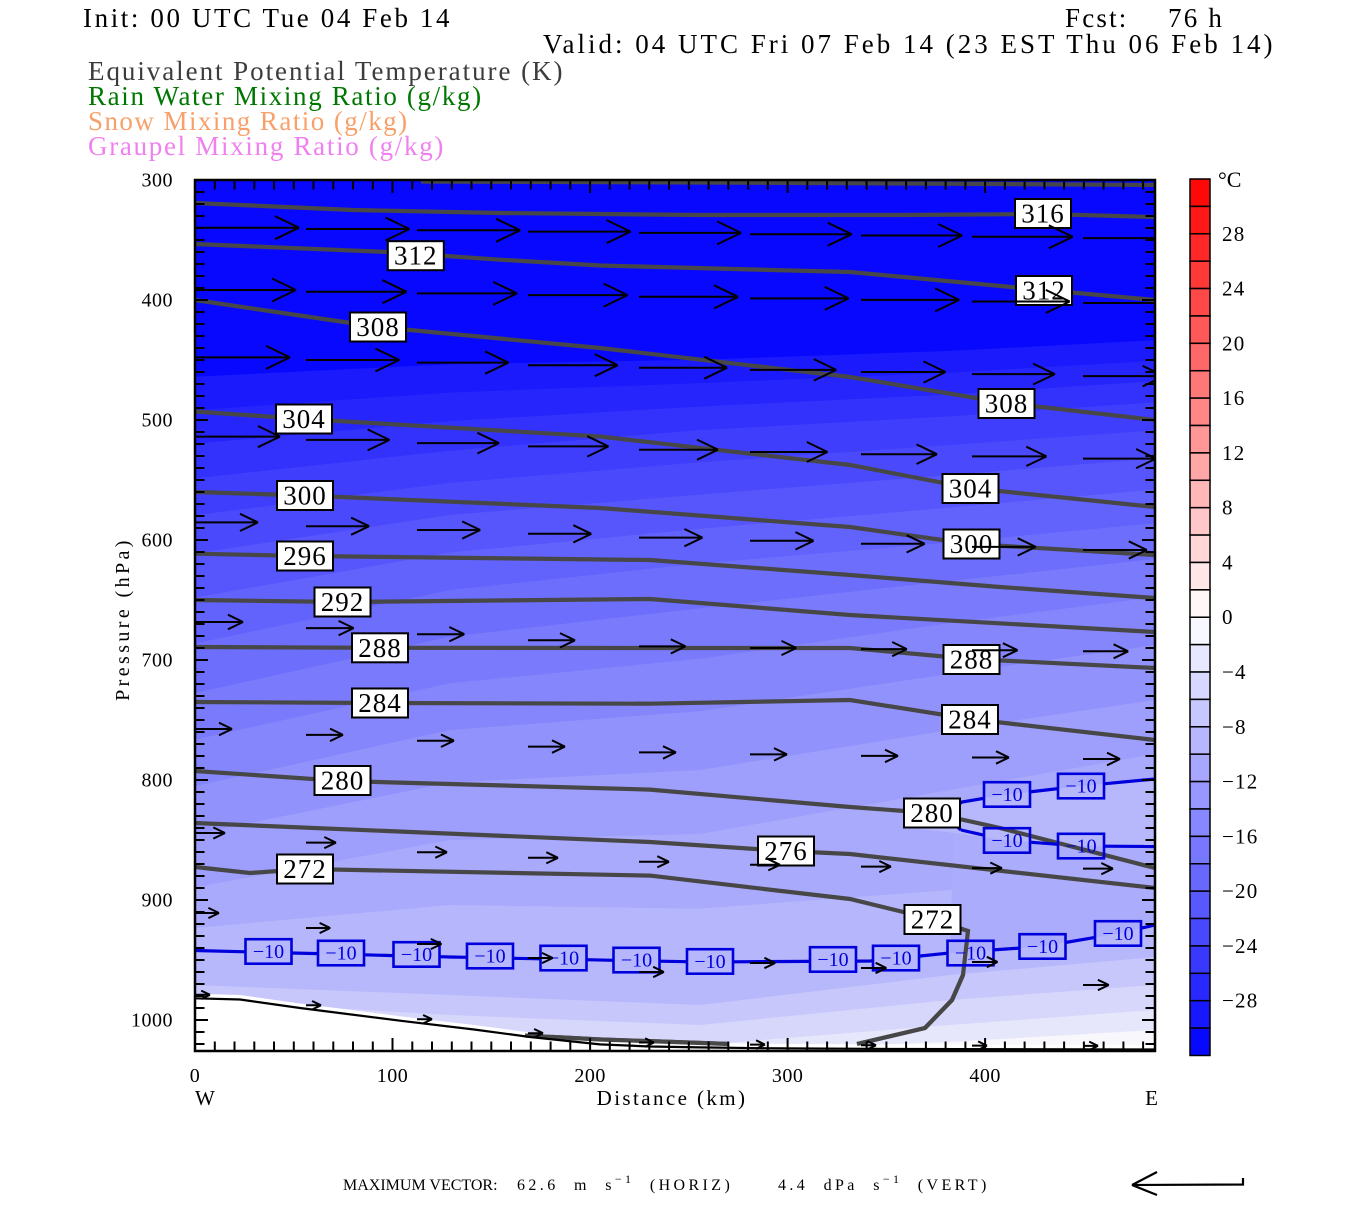 This screenshot has height=1205, width=1350. What do you see at coordinates (152, 1021) in the screenshot?
I see `svg-text: 1000` at bounding box center [152, 1021].